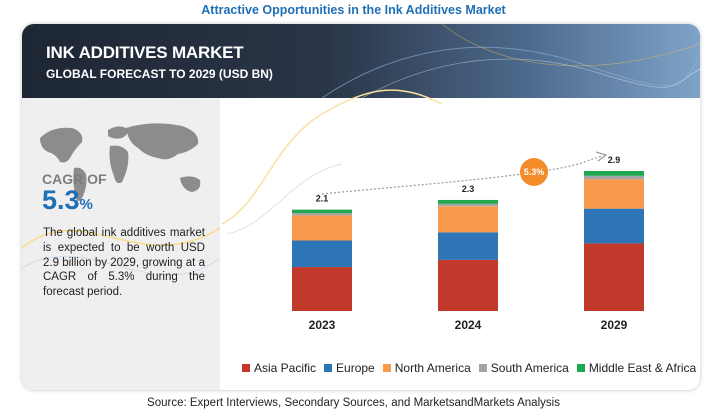 The height and width of the screenshot is (415, 707). What do you see at coordinates (322, 325) in the screenshot?
I see `x-tick-label: 2023` at bounding box center [322, 325].